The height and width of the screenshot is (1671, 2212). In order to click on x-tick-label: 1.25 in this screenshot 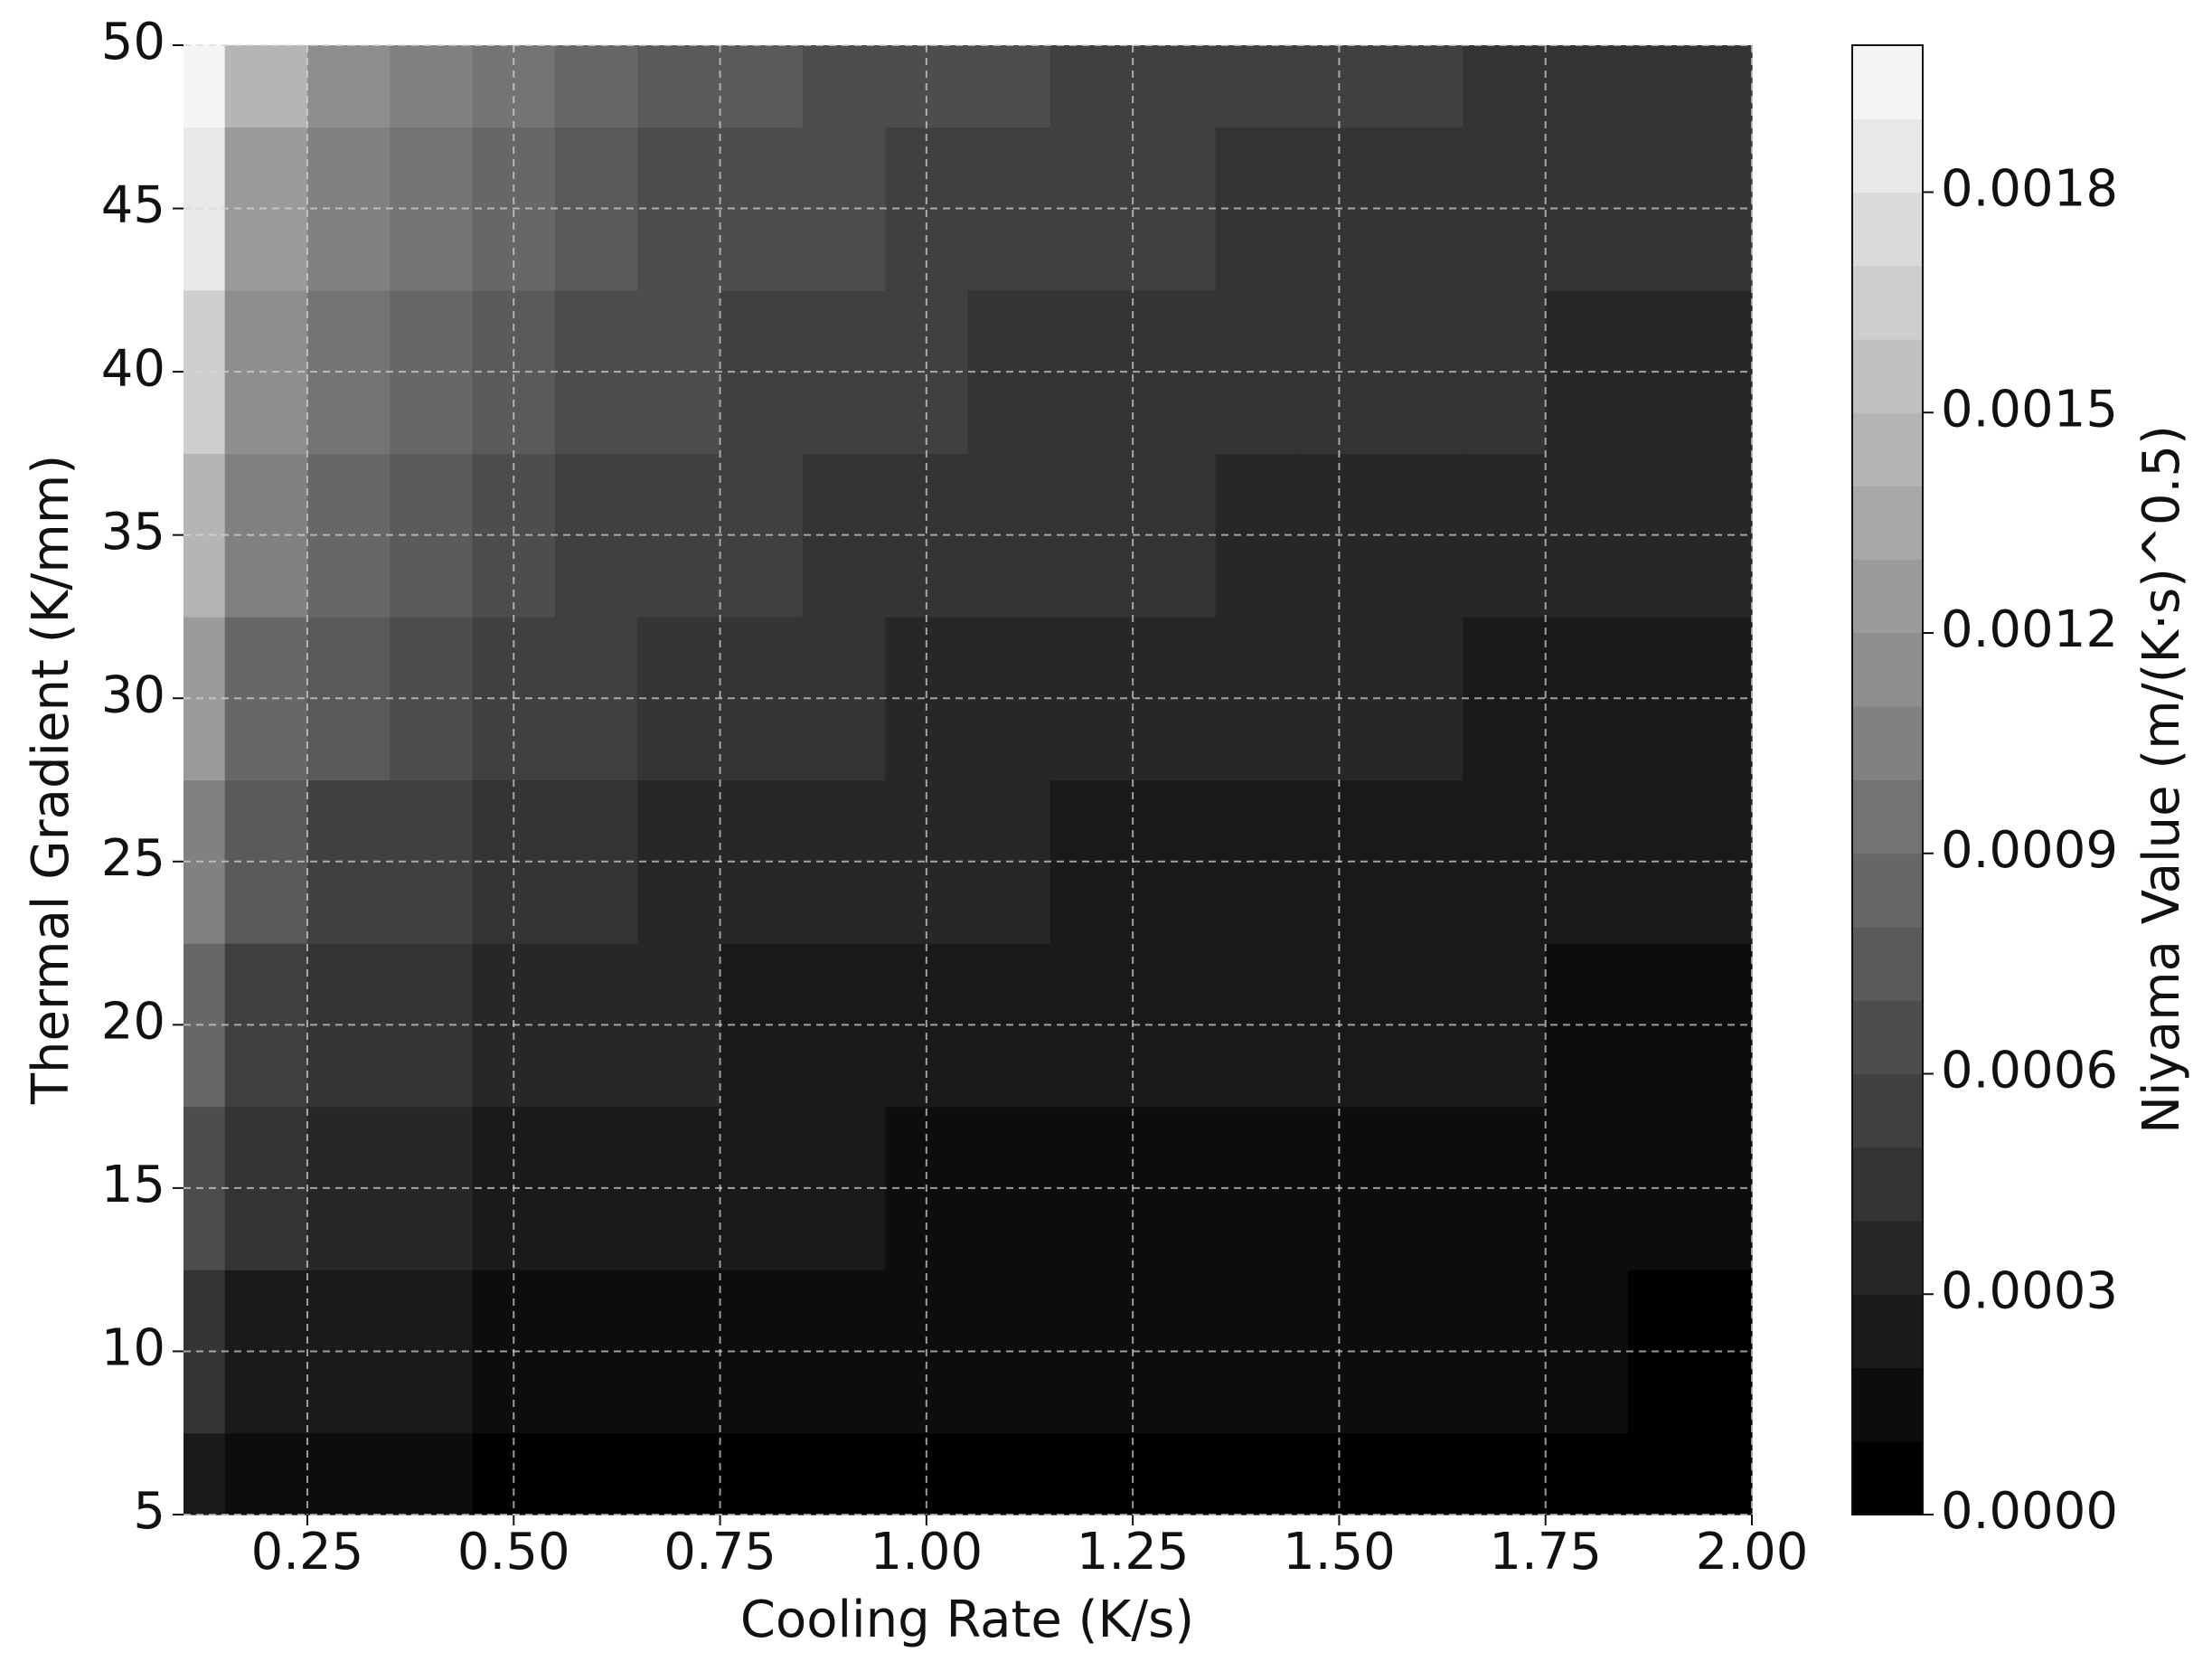, I will do `click(1133, 1552)`.